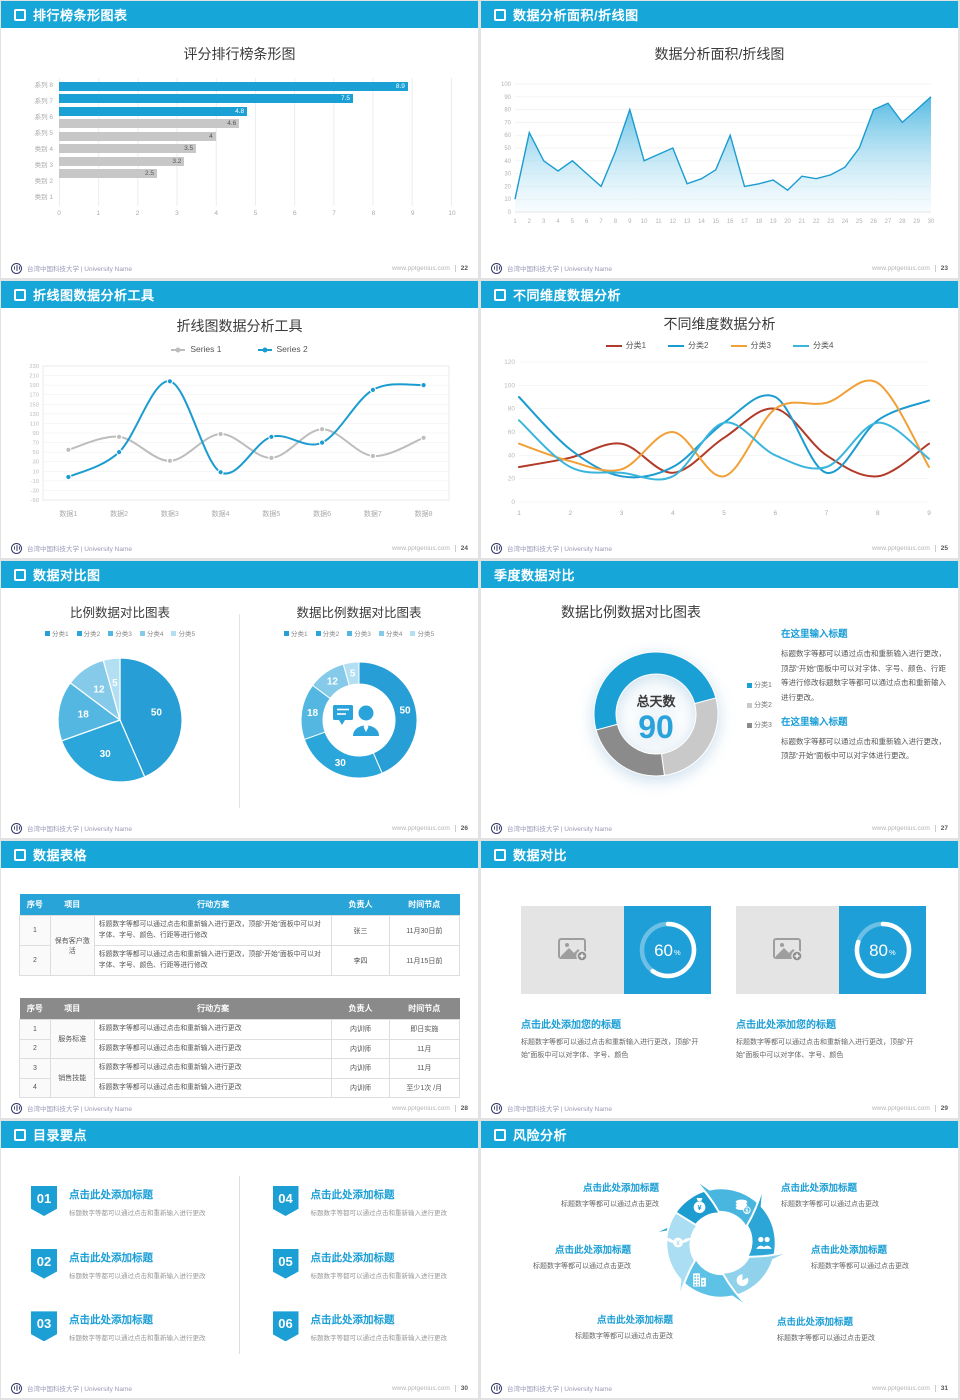 The height and width of the screenshot is (1400, 960). I want to click on svg-text: 18, so click(84, 714).